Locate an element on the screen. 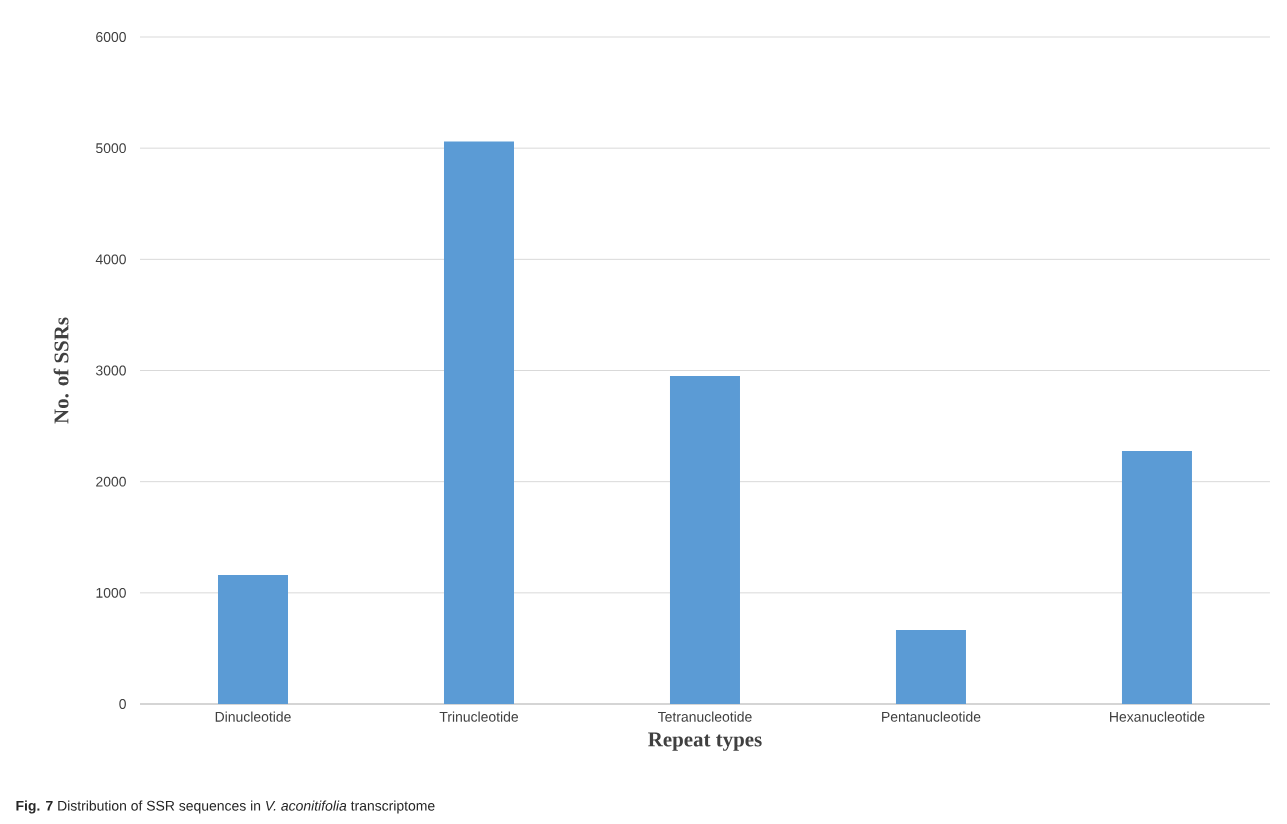 This screenshot has width=1287, height=824. y-tick-label: 5000 is located at coordinates (111, 148).